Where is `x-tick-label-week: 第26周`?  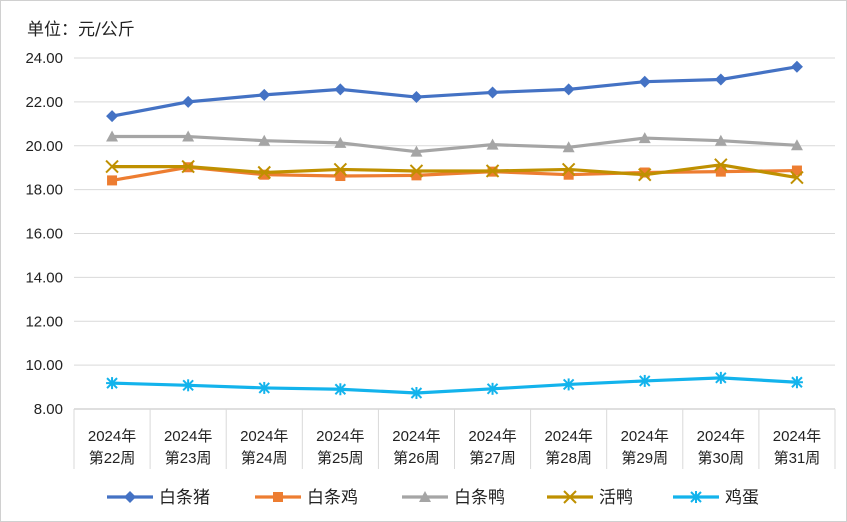 x-tick-label-week: 第26周 is located at coordinates (416, 458).